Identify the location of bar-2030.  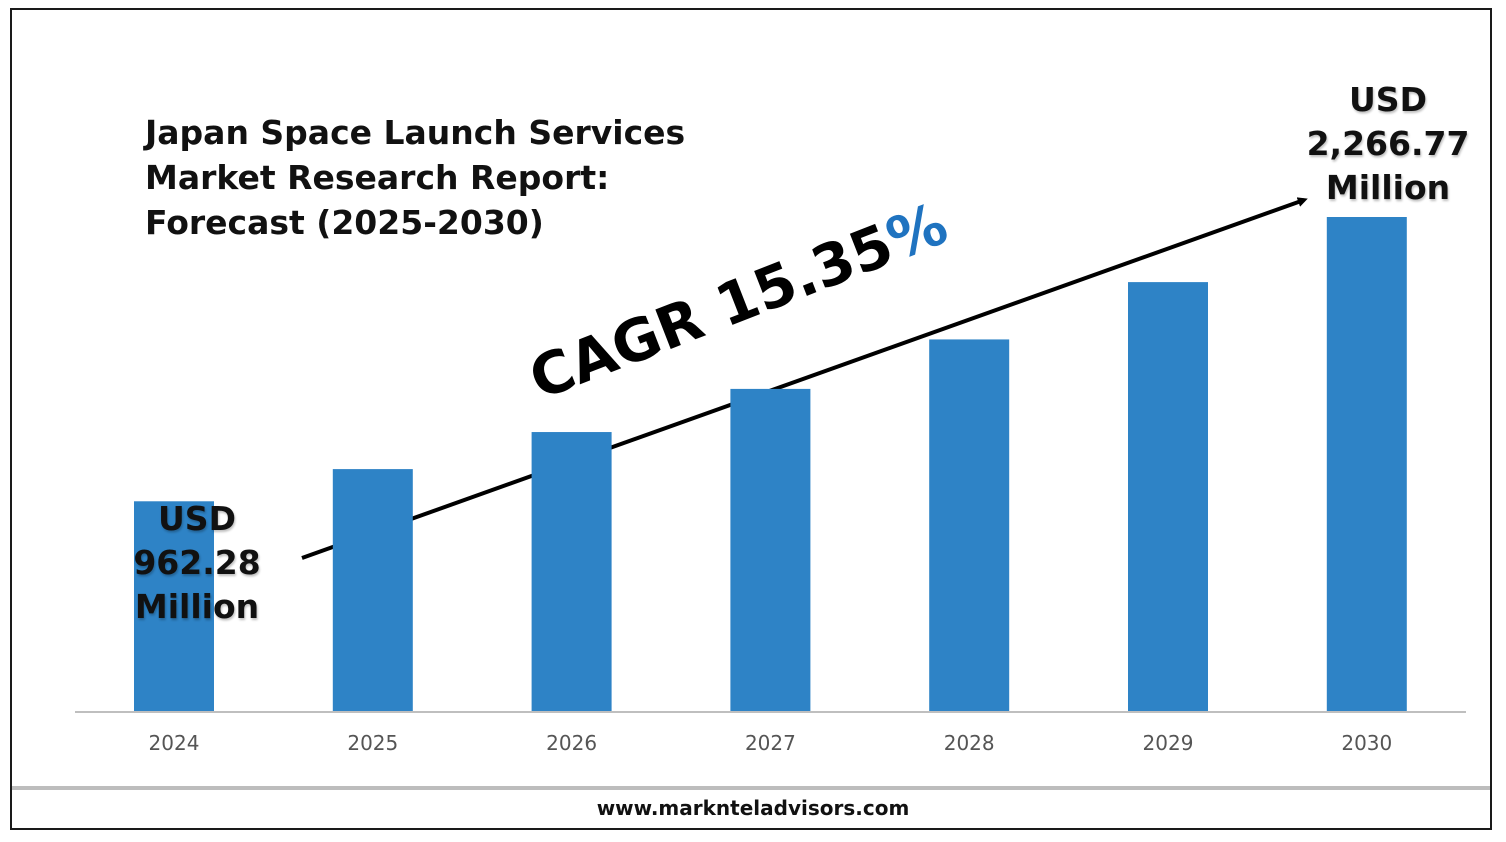
(1366, 464).